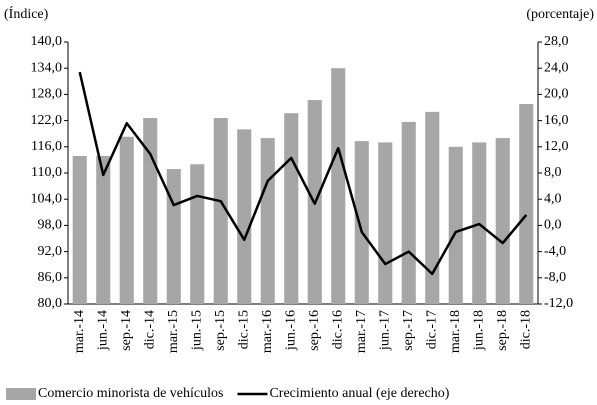  What do you see at coordinates (149, 329) in the screenshot?
I see `x-tick-label: dic.-14` at bounding box center [149, 329].